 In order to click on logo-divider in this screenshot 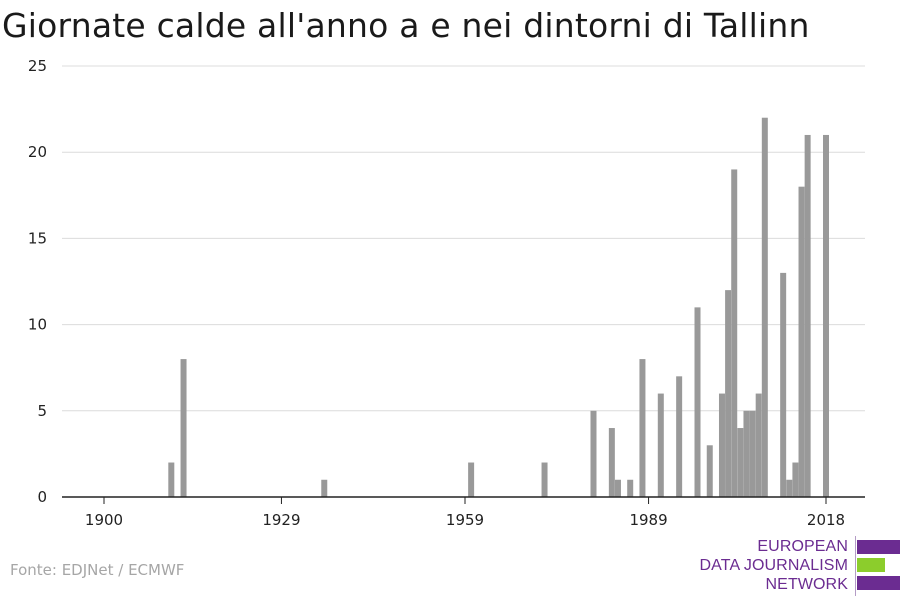, I will do `click(855, 566)`.